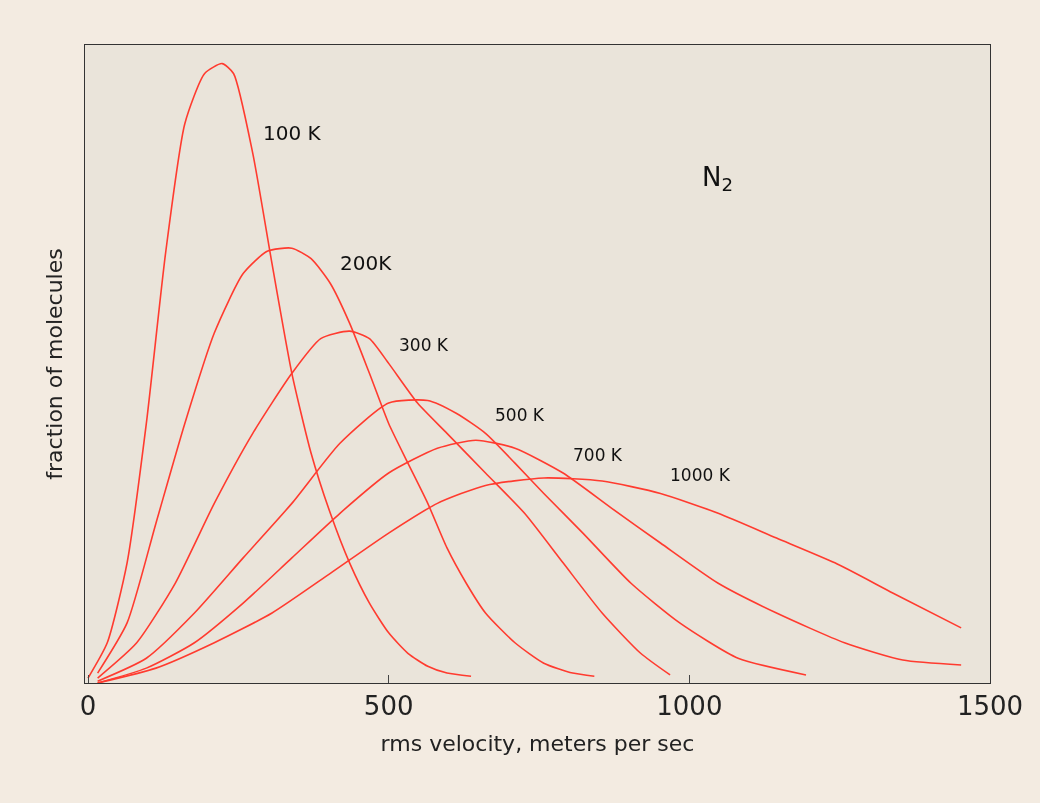  I want to click on x-tick-label: 1000, so click(689, 706).